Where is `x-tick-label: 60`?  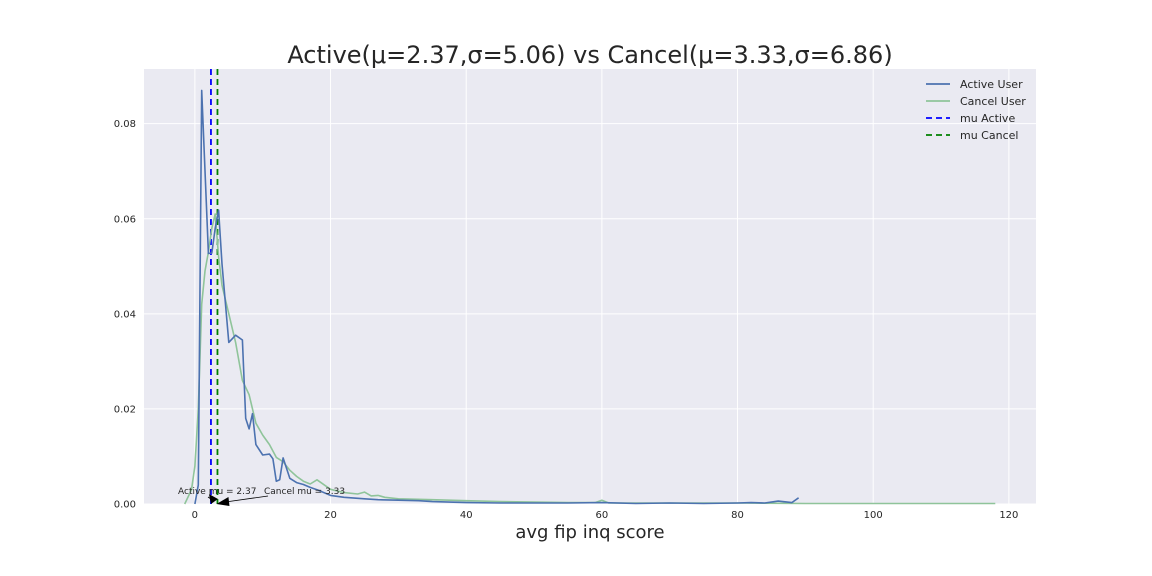 x-tick-label: 60 is located at coordinates (602, 515).